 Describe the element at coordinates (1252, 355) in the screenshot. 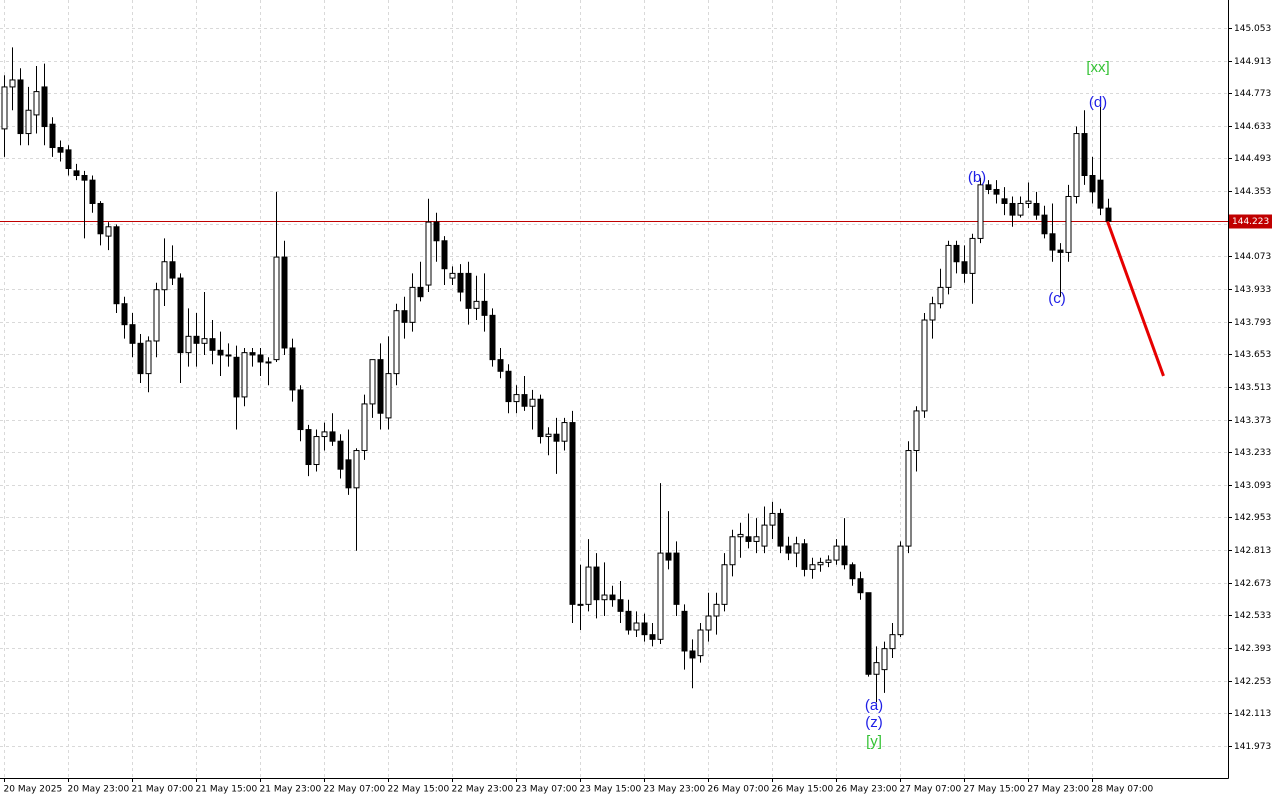

I see `y-tick-label: 143.653` at that location.